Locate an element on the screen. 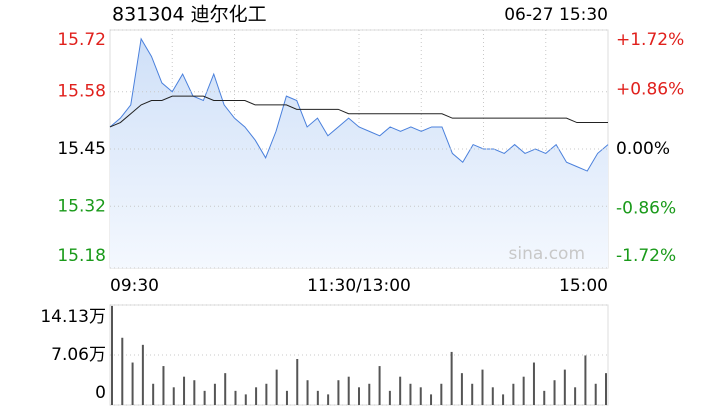  average-line is located at coordinates (358, 111).